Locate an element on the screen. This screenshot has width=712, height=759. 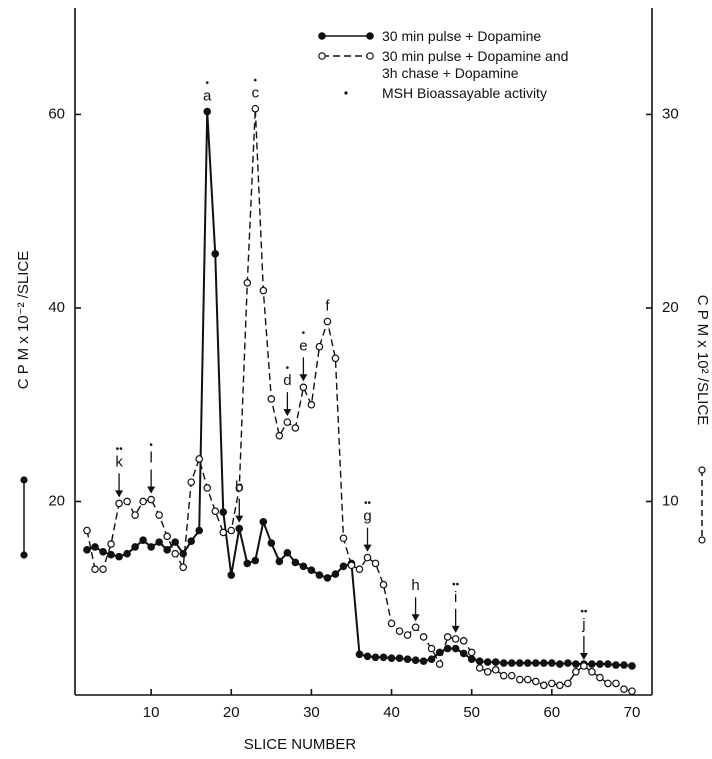
y-tick-label: 20 is located at coordinates (56, 500).